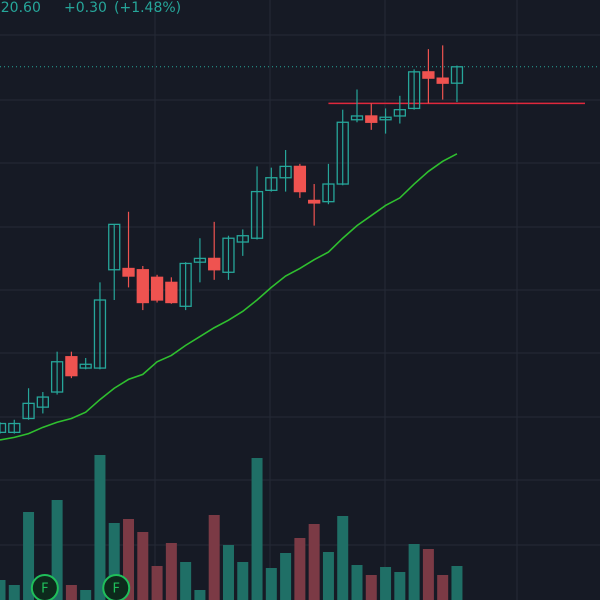  What do you see at coordinates (20, 8) in the screenshot?
I see `close-label: C20.60` at bounding box center [20, 8].